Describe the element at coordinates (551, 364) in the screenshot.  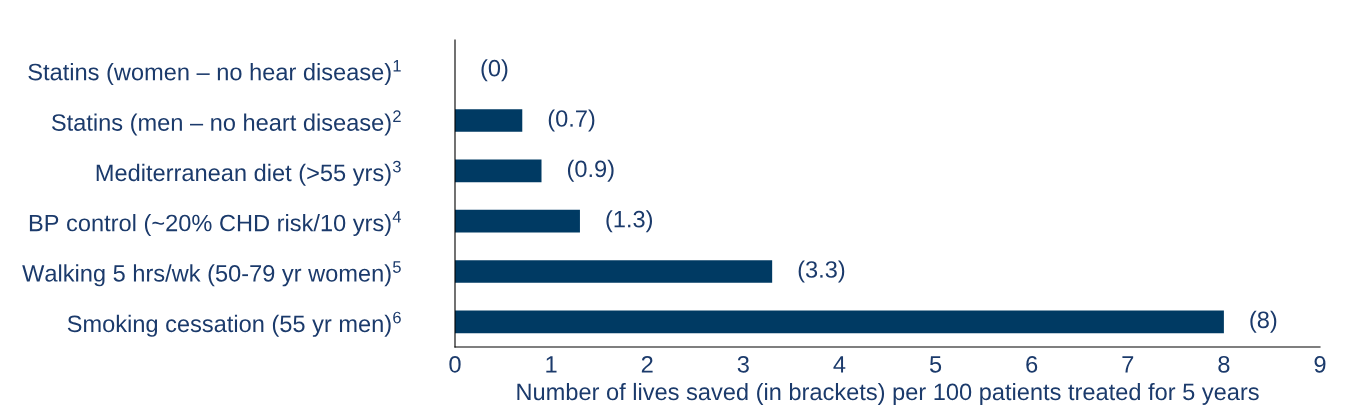
I see `x-tick-label: 1` at that location.